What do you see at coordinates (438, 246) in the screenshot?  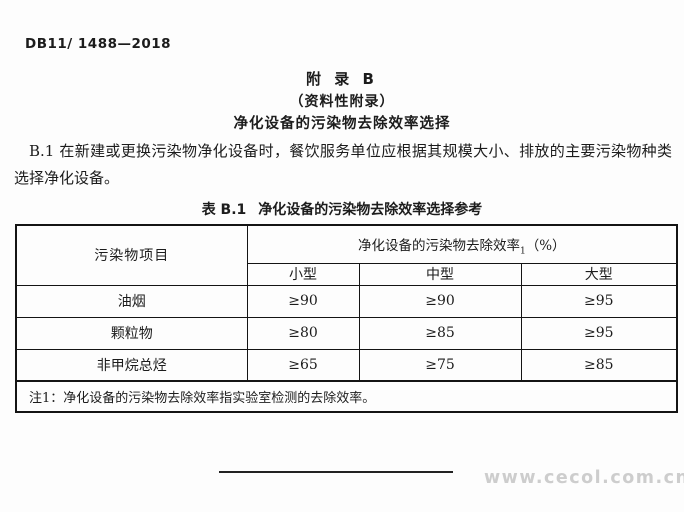 I see `efficiency-group-label: 净化设备的污染物去除效率` at bounding box center [438, 246].